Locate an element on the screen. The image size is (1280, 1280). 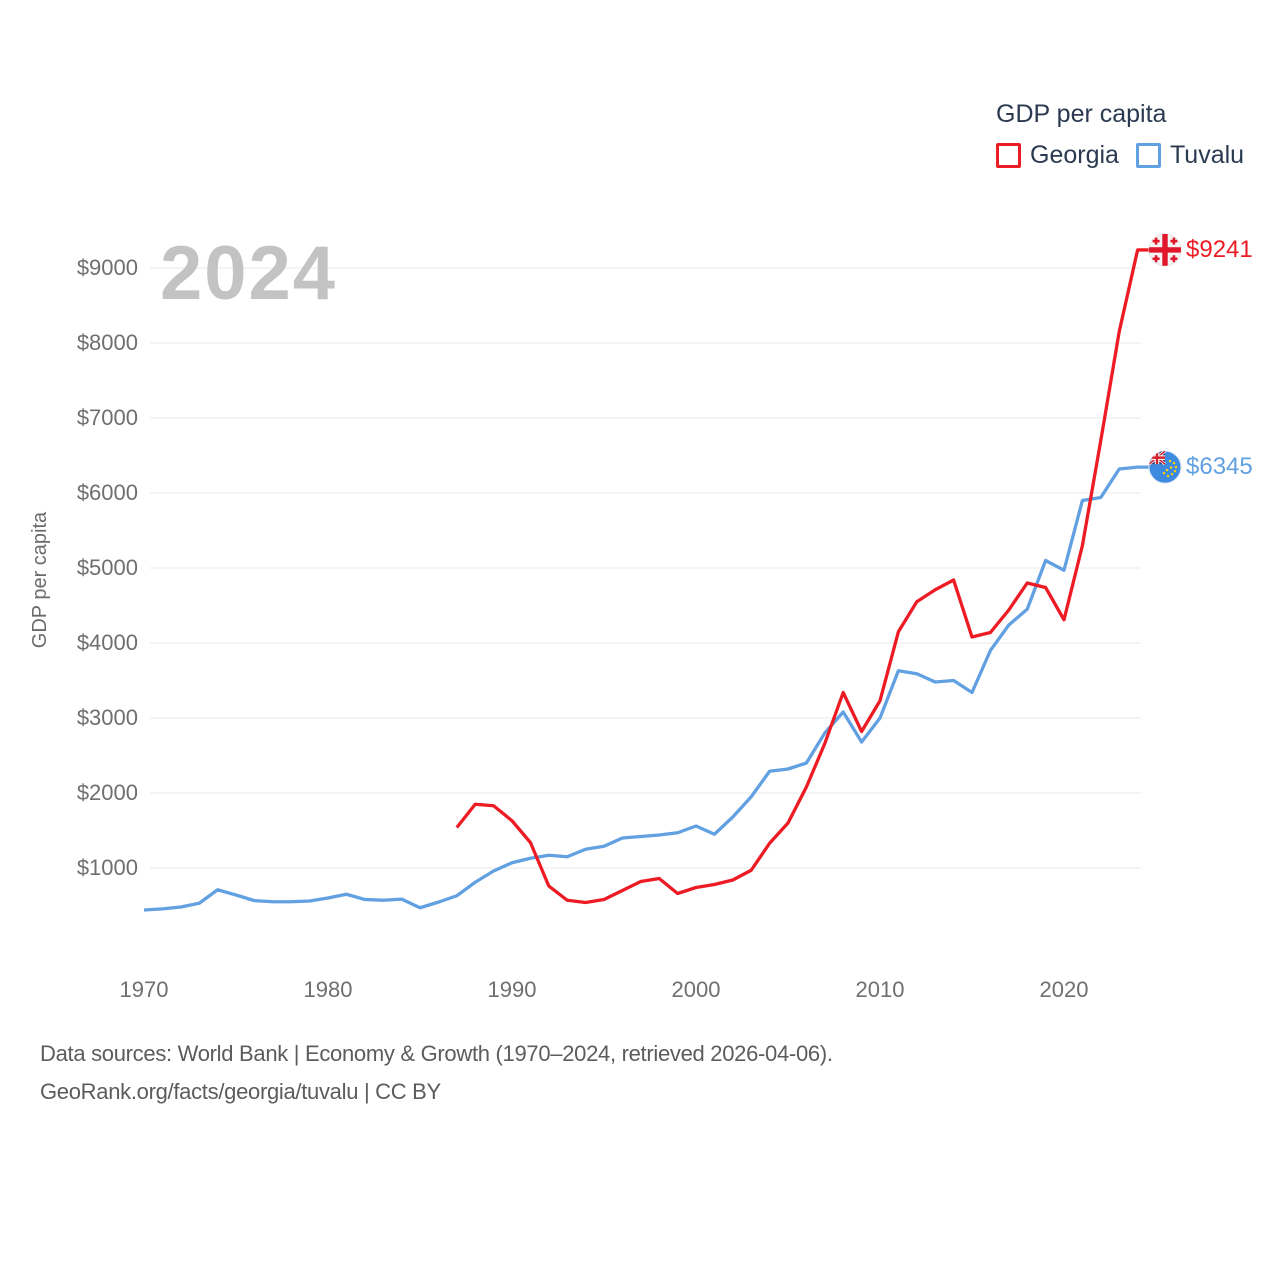
x-axis-tick: 1980 is located at coordinates (328, 989).